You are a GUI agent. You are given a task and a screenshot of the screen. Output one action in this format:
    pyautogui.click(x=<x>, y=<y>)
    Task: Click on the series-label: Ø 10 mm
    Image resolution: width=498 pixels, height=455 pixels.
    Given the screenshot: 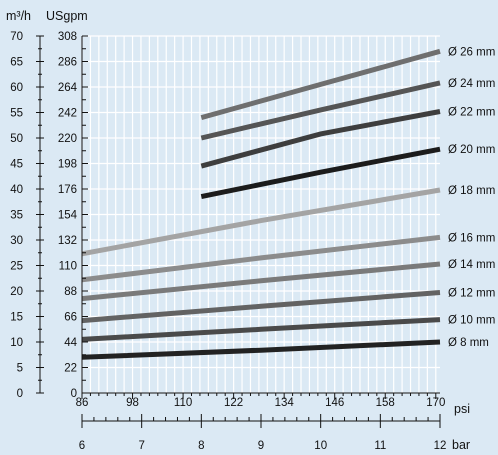 What is the action you would take?
    pyautogui.click(x=471, y=321)
    